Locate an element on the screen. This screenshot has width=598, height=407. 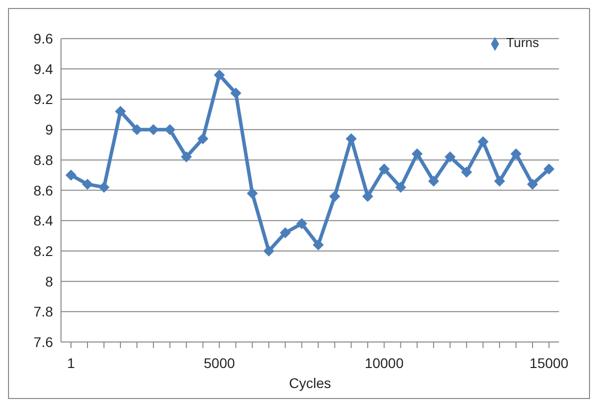
y-tick-label: 7.6 is located at coordinates (44, 342).